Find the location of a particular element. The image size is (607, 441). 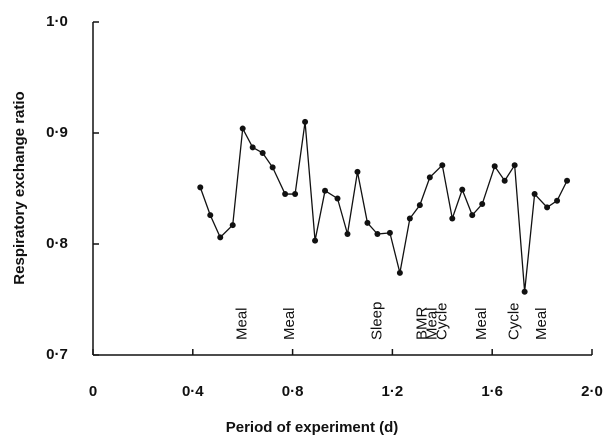

x-tick-label: 0·4 is located at coordinates (193, 391).